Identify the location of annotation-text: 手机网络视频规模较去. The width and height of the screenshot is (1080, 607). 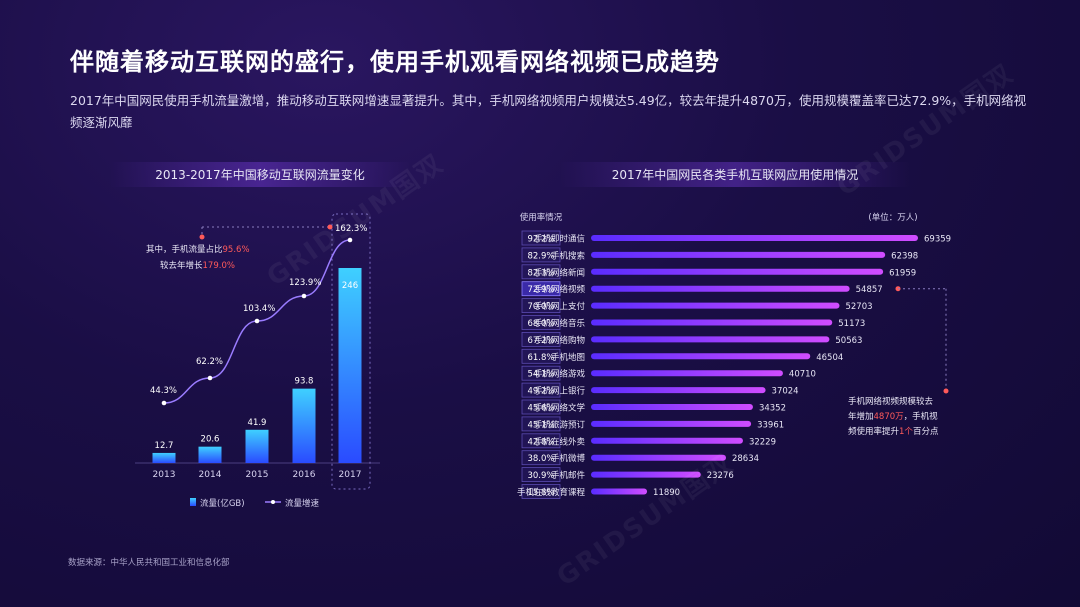
(891, 401).